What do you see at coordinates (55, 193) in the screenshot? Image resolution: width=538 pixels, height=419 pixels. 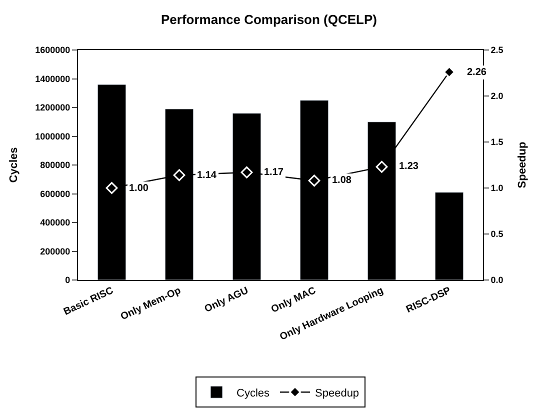 I see `y-tick-label: 600000` at bounding box center [55, 193].